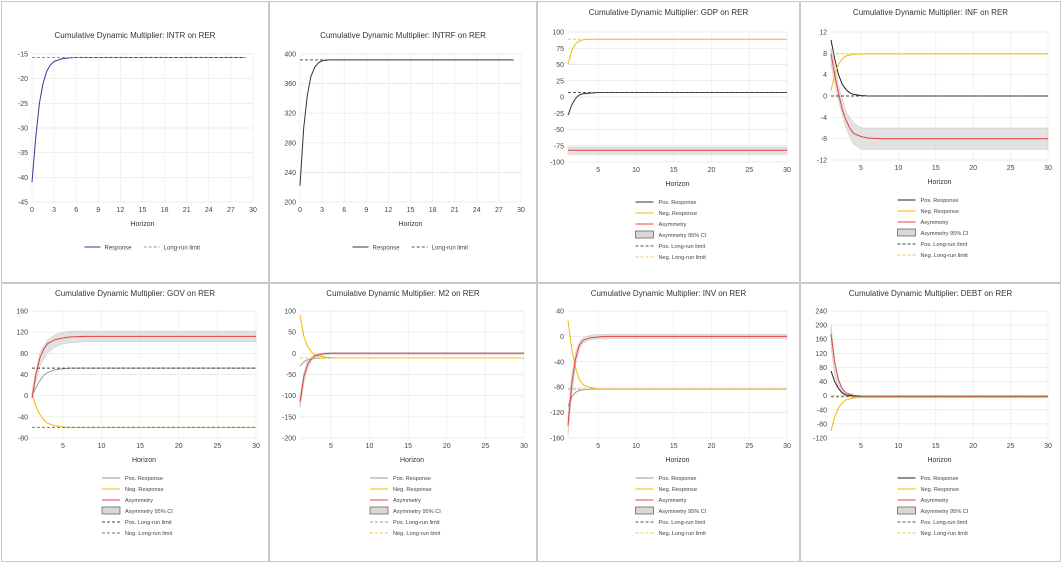 This screenshot has height=563, width=1062. What do you see at coordinates (23, 439) in the screenshot?
I see `y-tick-label: -80` at bounding box center [23, 439].